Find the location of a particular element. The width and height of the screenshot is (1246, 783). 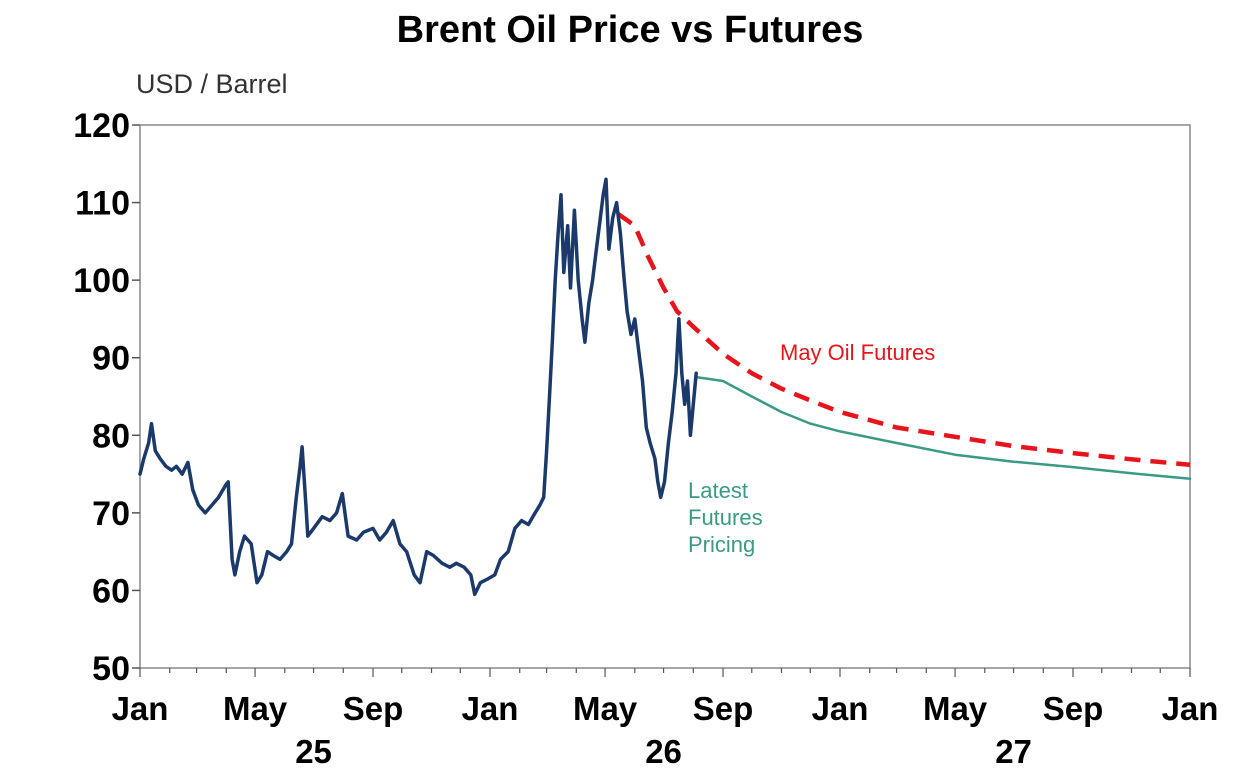

chart-title: Brent Oil Price vs Futures is located at coordinates (630, 30).